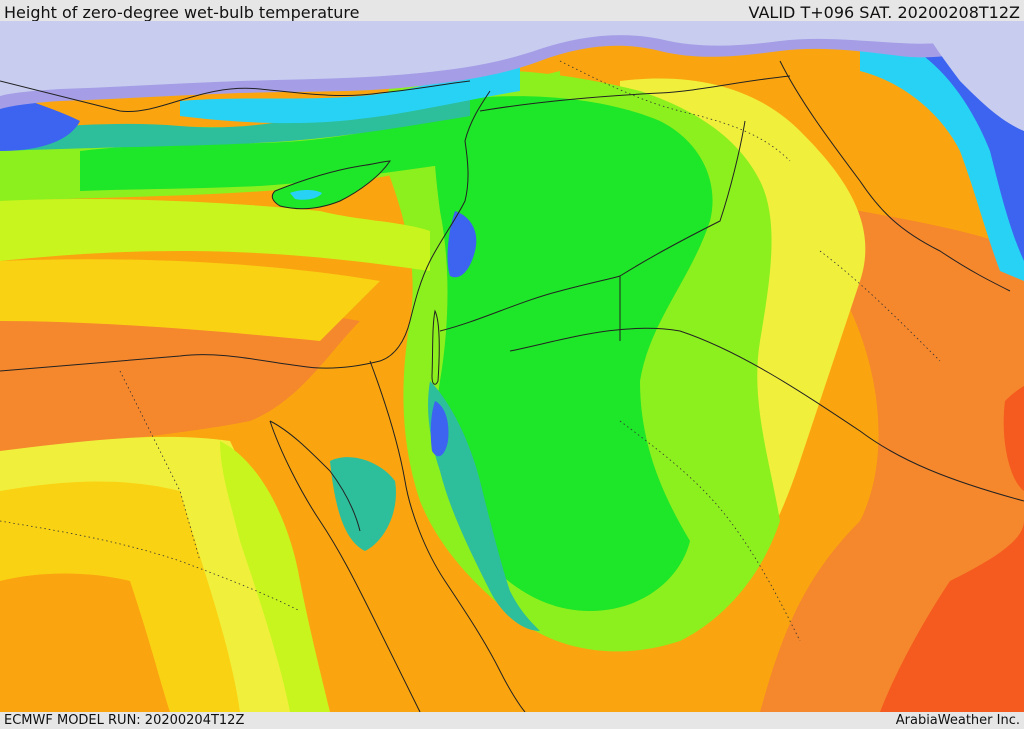 Image resolution: width=1024 pixels, height=729 pixels. Describe the element at coordinates (40, 121) in the screenshot. I see `contour-blue-aegean` at that location.